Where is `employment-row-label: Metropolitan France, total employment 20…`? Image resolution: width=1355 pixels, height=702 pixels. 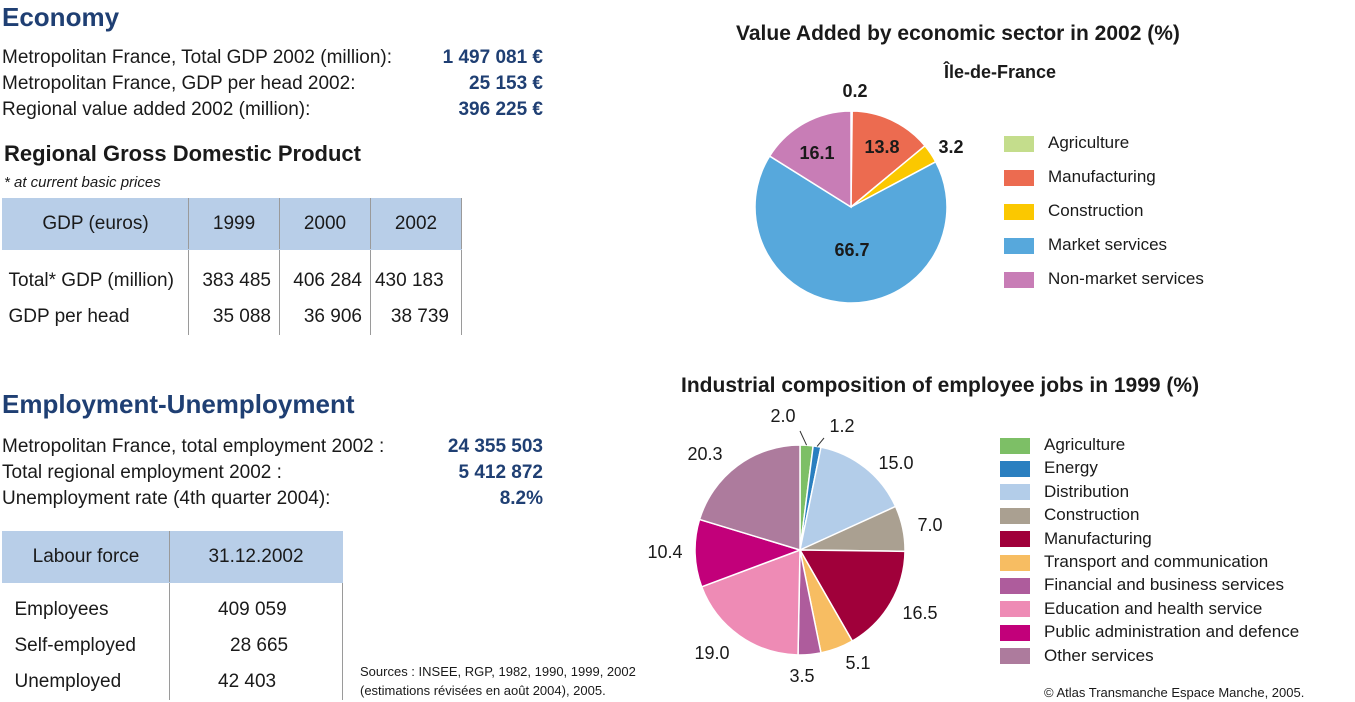
employment-row-label: Metropolitan France, total employment 20… is located at coordinates (193, 446).